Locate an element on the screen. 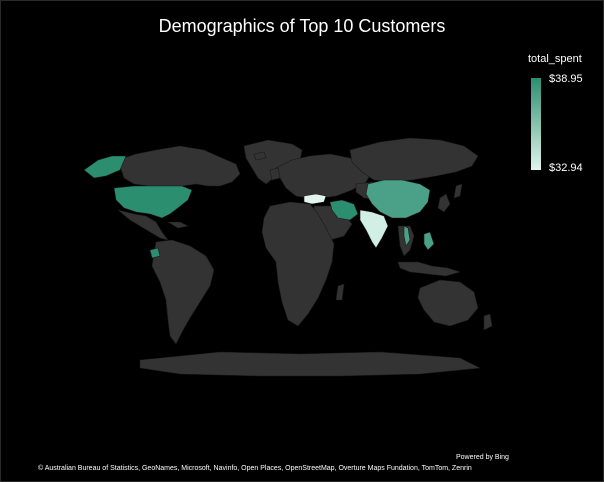 The width and height of the screenshot is (604, 482). country-madagascar is located at coordinates (340, 292).